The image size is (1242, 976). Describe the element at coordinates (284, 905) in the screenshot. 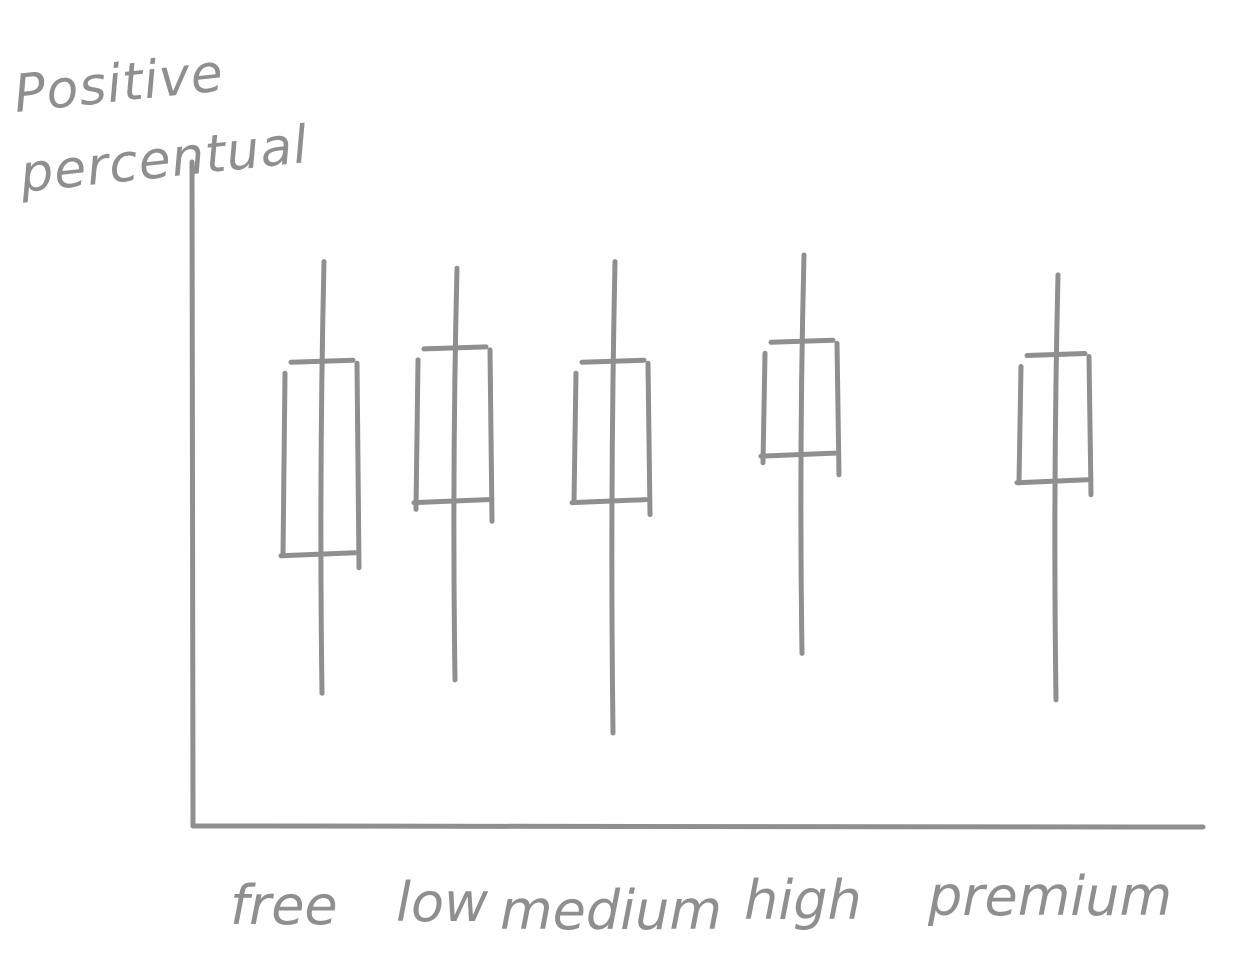

I see `x-tick-label-free: free` at that location.